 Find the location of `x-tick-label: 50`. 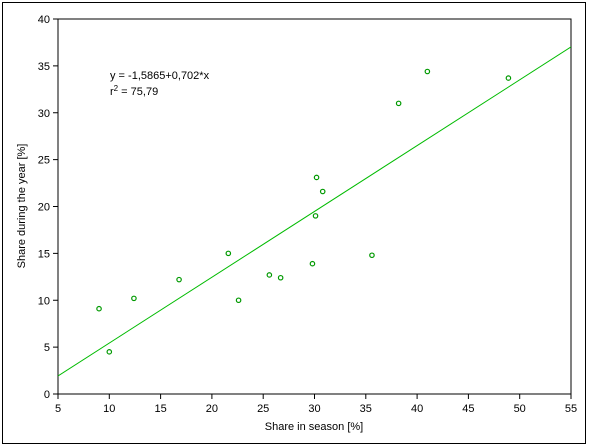

x-tick-label: 50 is located at coordinates (520, 409).